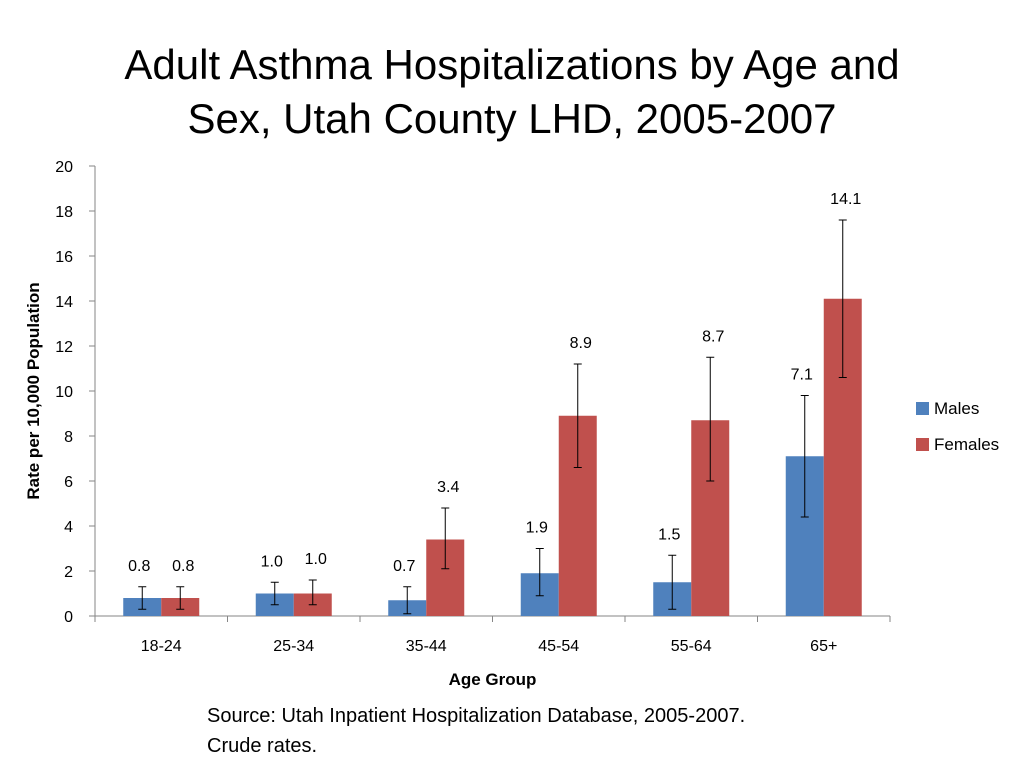  What do you see at coordinates (33, 390) in the screenshot?
I see `y-axis-title: Rate per 10,000 Population` at bounding box center [33, 390].